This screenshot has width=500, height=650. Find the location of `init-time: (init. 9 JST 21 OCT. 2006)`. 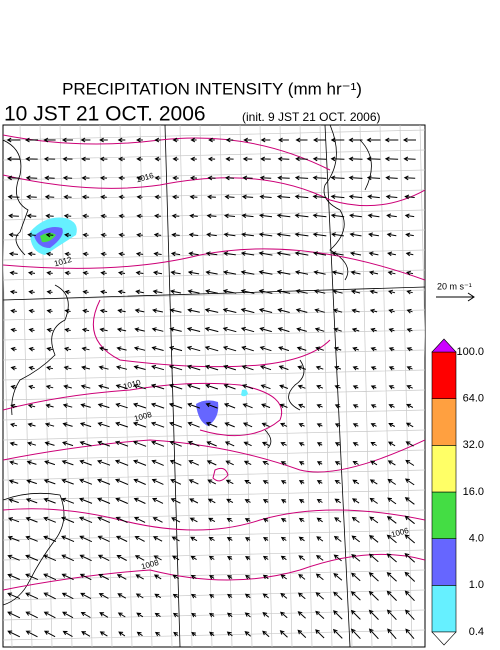

init-time: (init. 9 JST 21 OCT. 2006) is located at coordinates (311, 117).